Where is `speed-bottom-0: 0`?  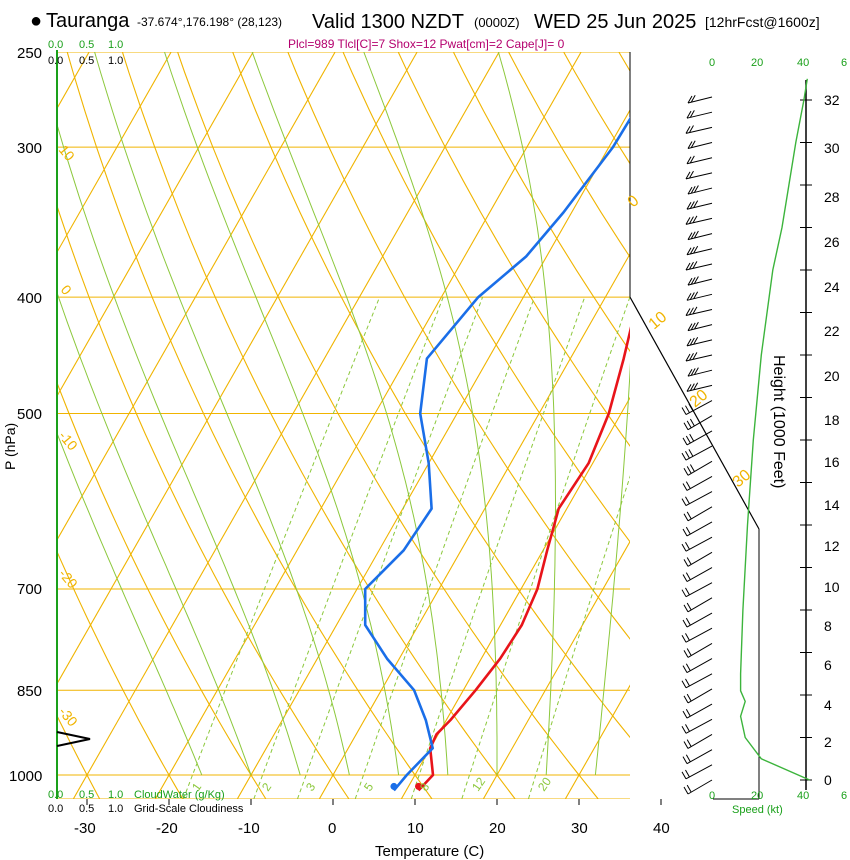
speed-bottom-0: 0 is located at coordinates (712, 796).